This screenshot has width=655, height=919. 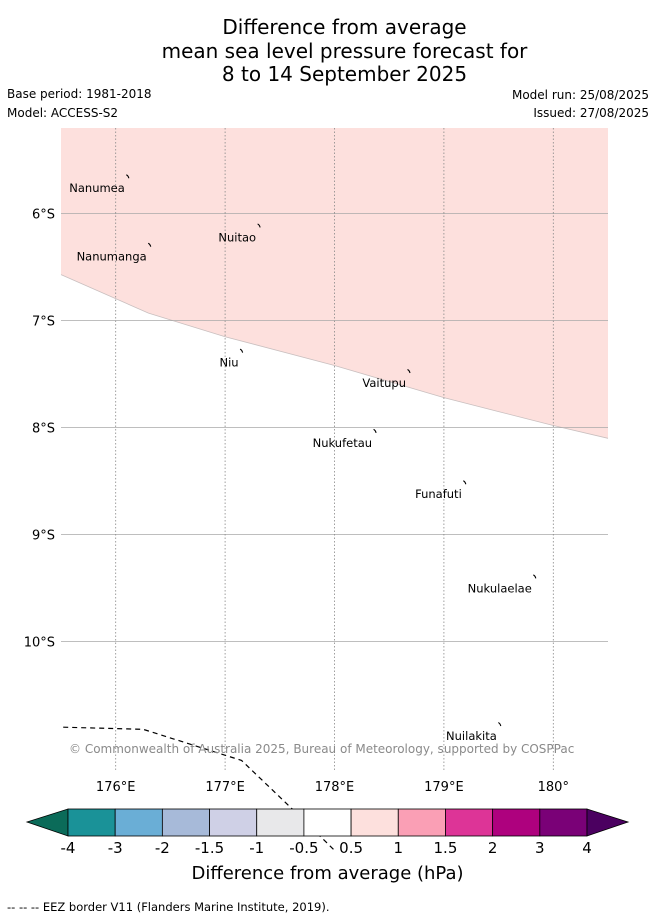 What do you see at coordinates (344, 50) in the screenshot?
I see `title-line-2: mean sea level pressure forecast for` at bounding box center [344, 50].